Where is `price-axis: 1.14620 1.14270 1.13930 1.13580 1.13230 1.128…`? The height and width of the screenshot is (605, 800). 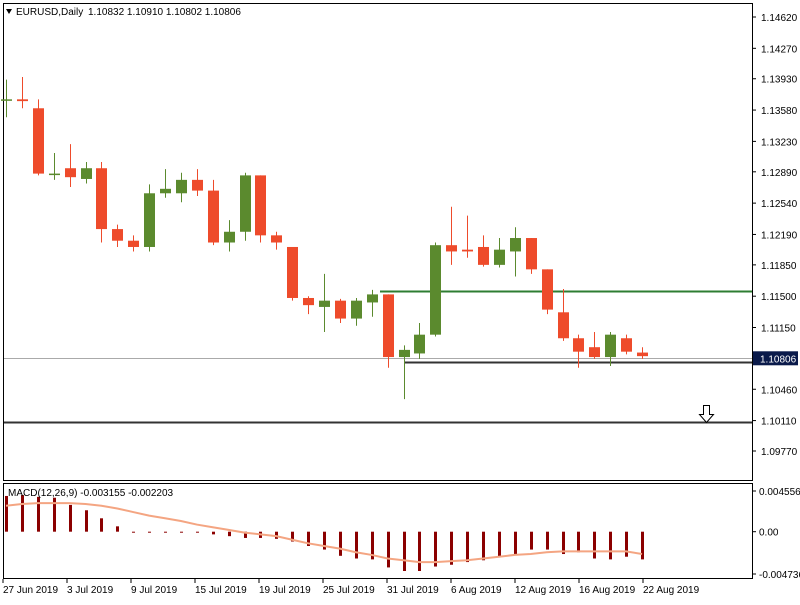 price-axis: 1.14620 1.14270 1.13930 1.13580 1.13230 1.128… is located at coordinates (775, 235).